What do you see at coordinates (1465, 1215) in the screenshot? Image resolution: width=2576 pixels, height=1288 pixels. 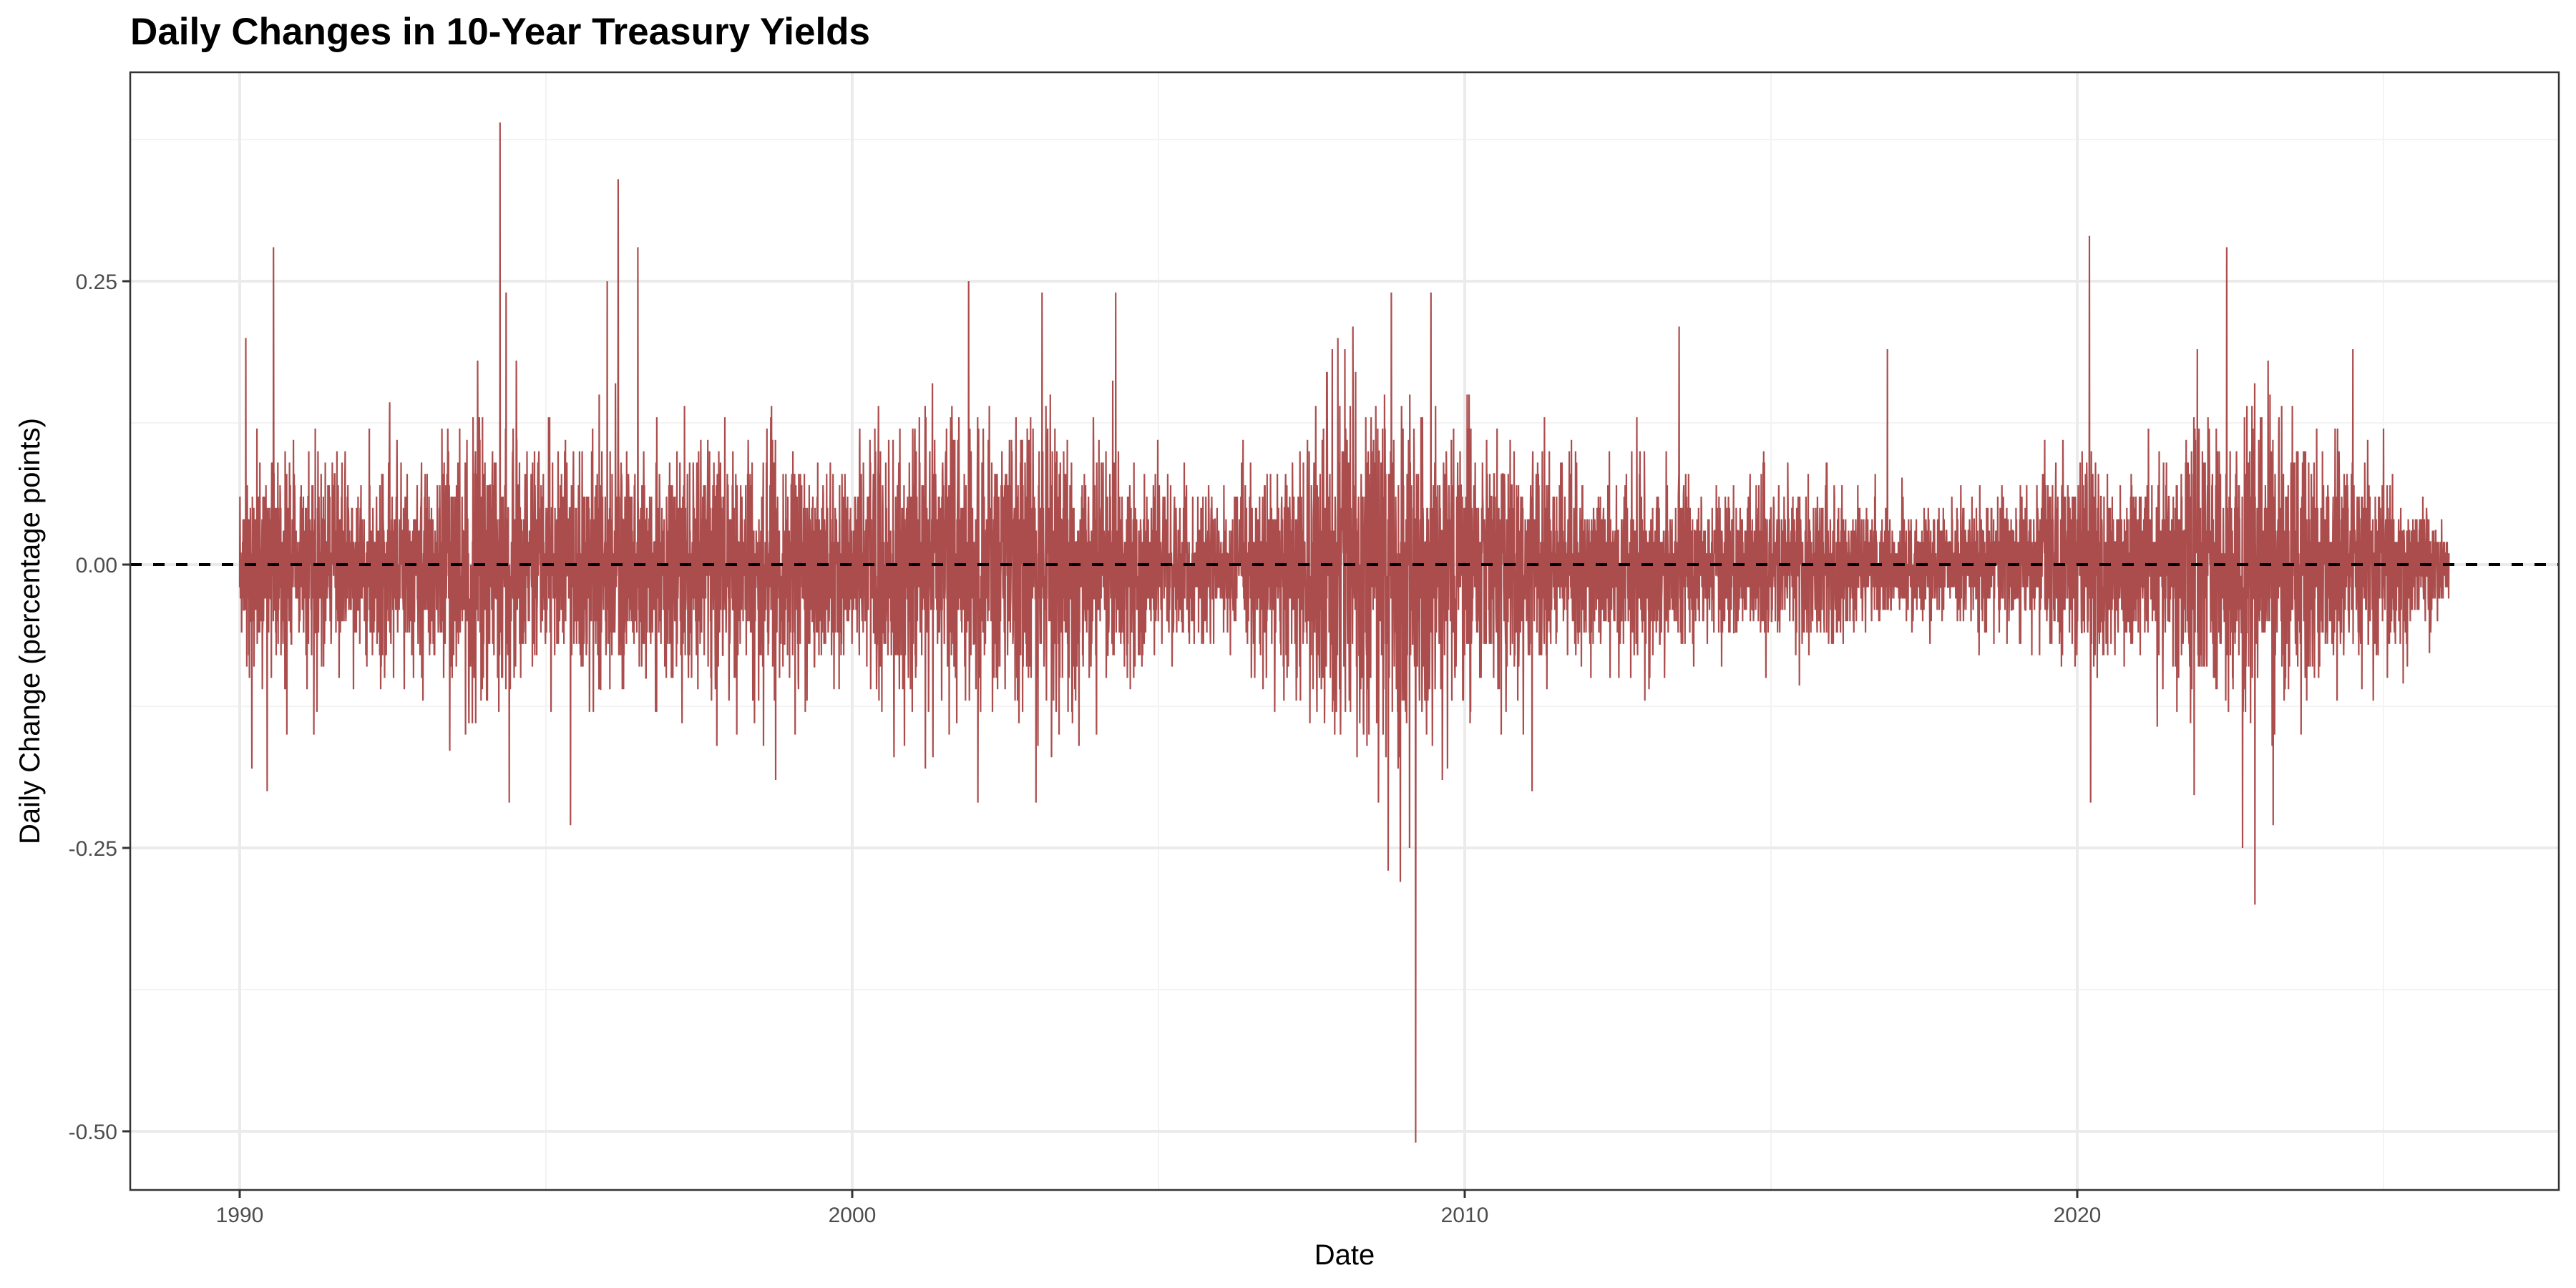 I see `x-tick-label: 2010` at bounding box center [1465, 1215].